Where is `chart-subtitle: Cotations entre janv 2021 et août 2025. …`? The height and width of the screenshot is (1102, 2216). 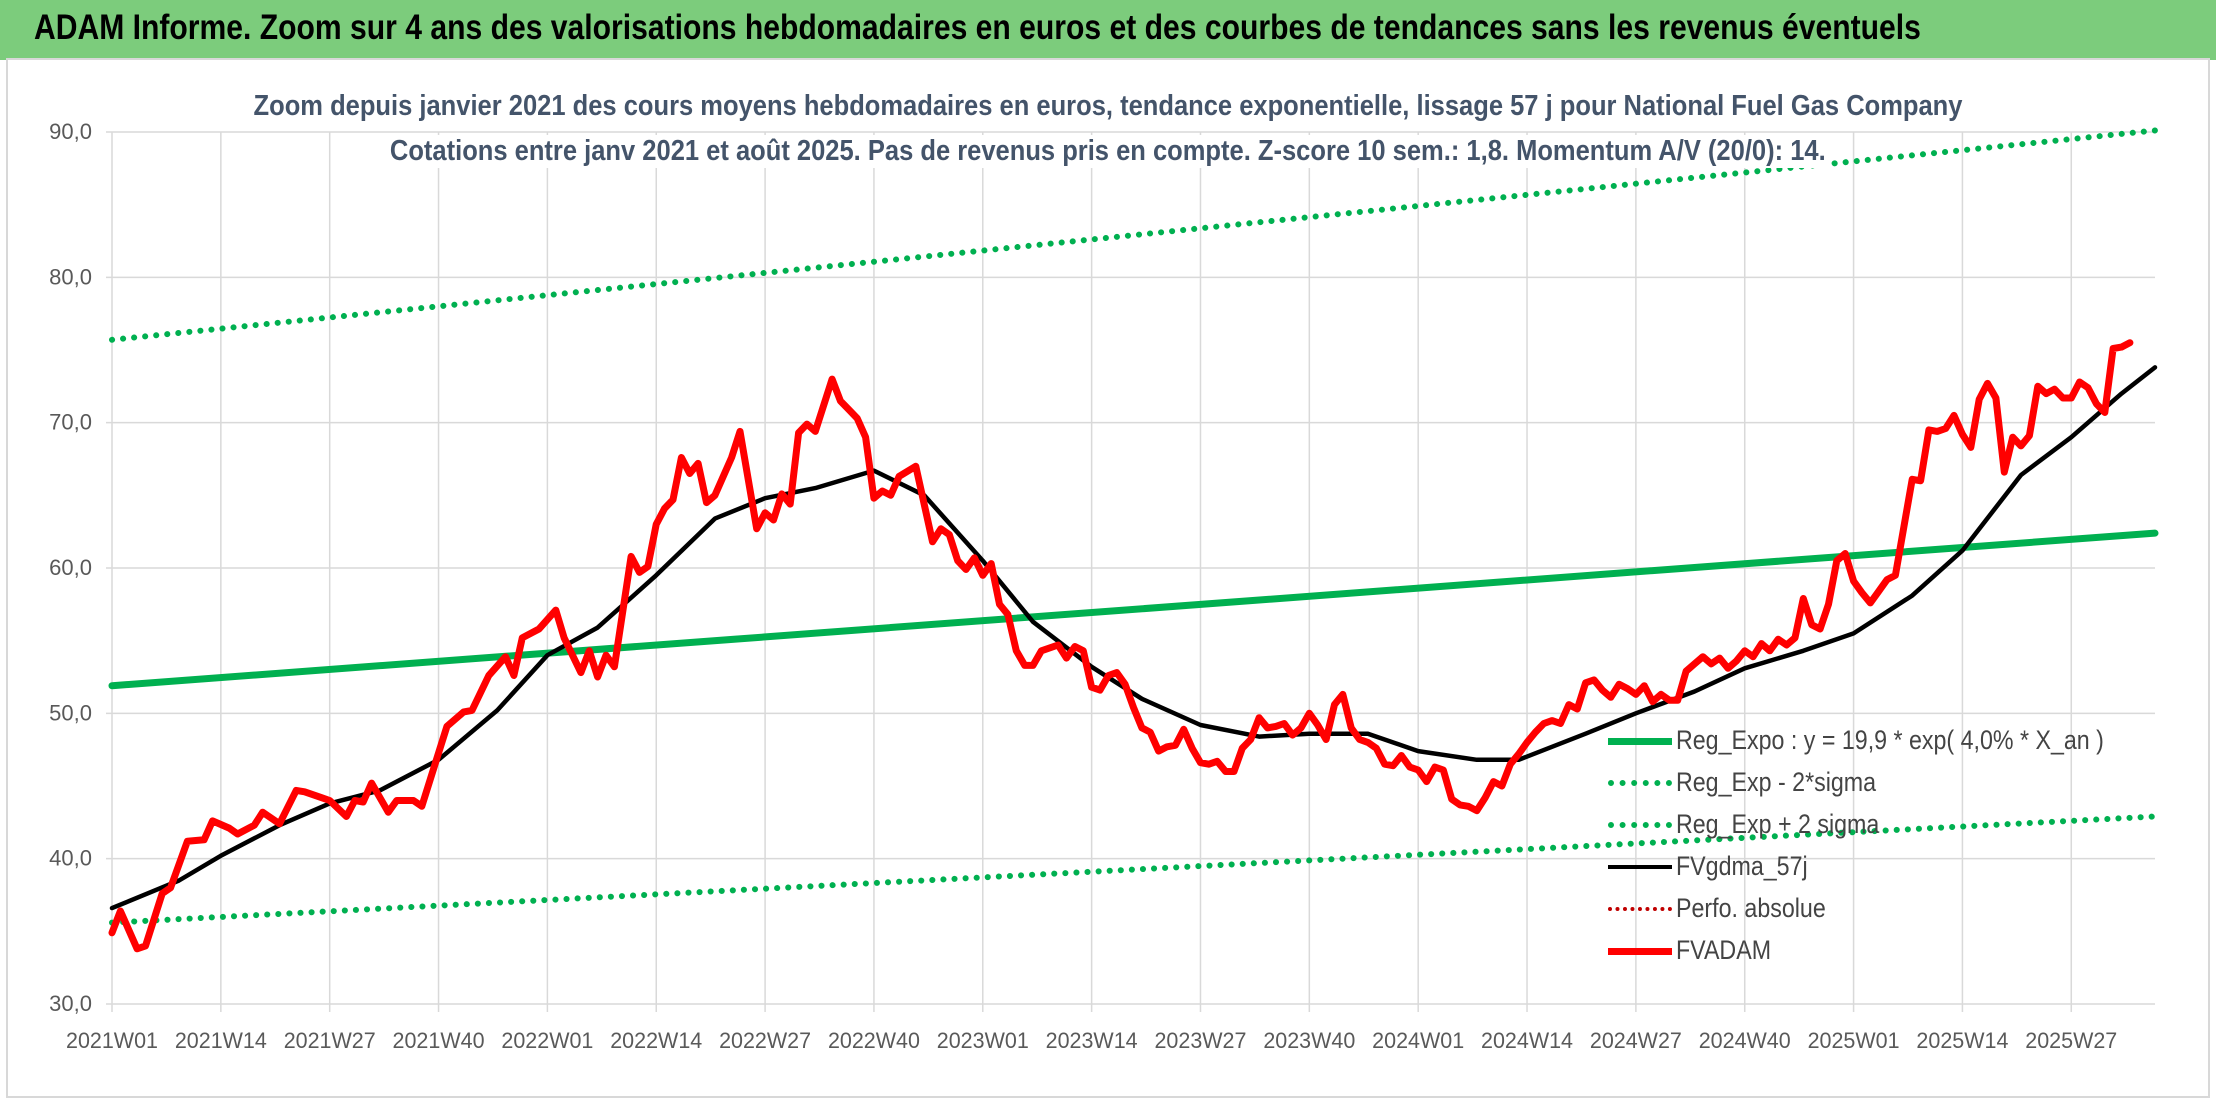
chart-subtitle: Cotations entre janv 2021 et août 2025. … is located at coordinates (1108, 151).